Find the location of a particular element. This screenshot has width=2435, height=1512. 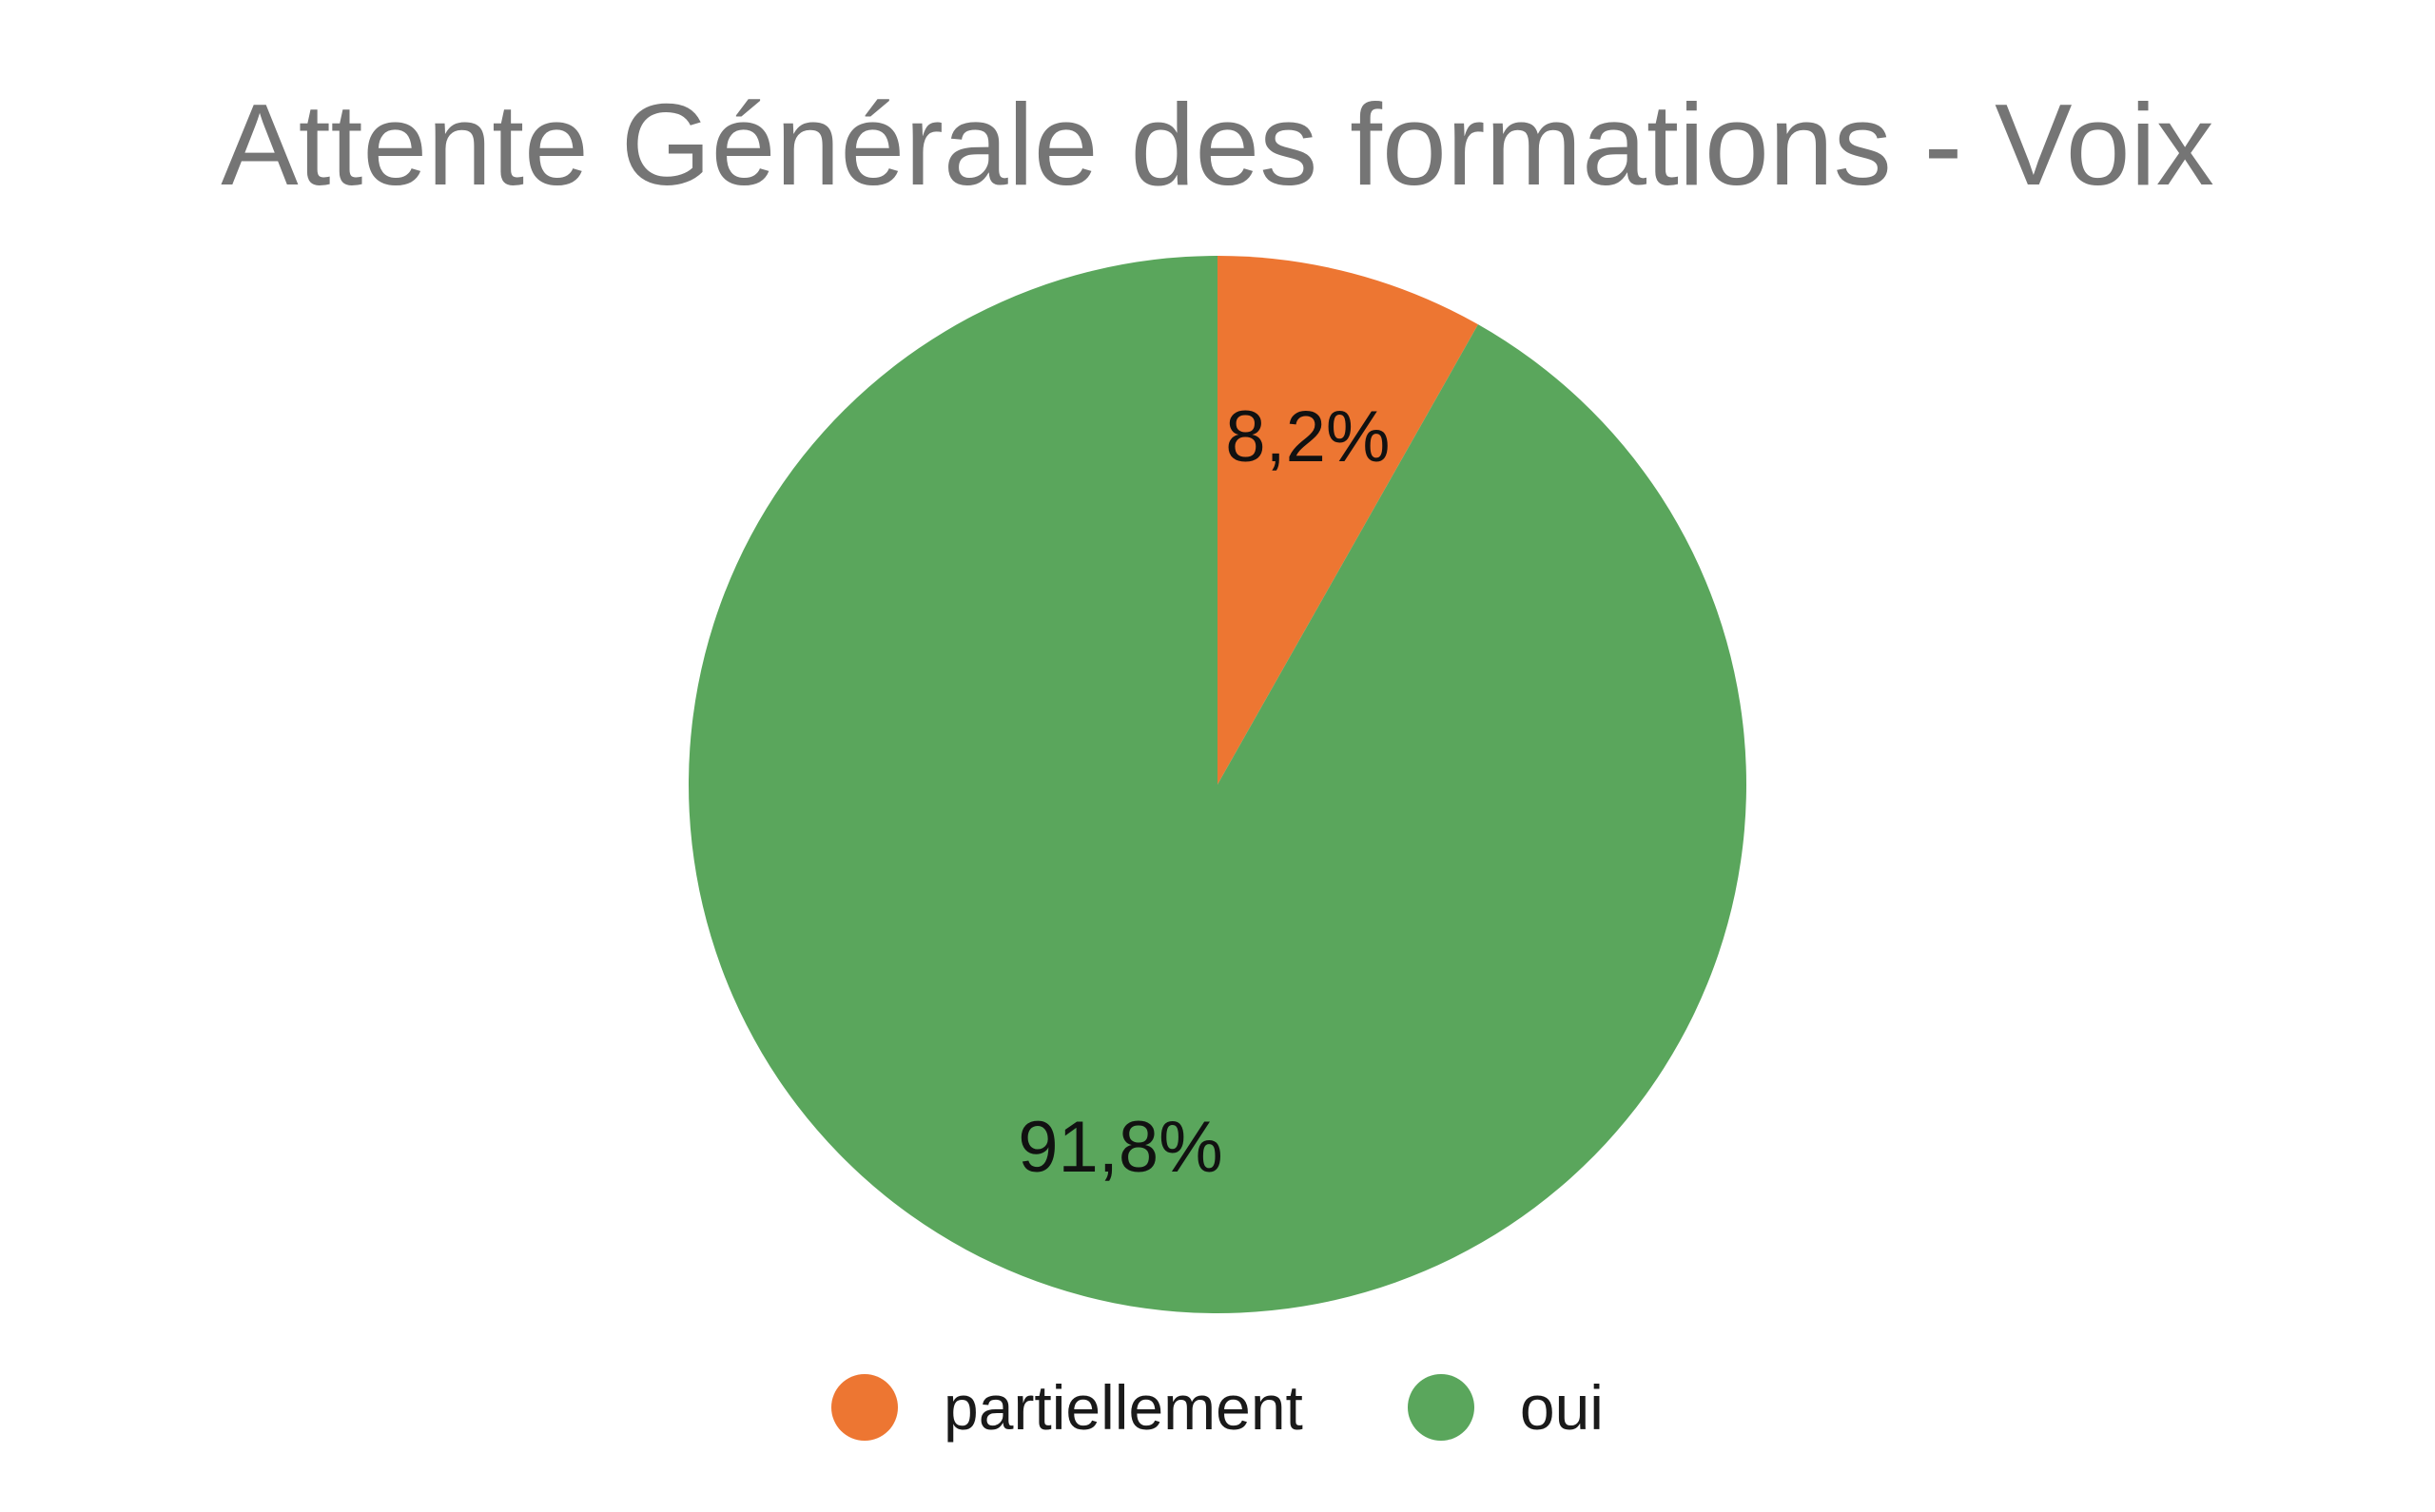

slice-label-partiellement: 8,2% is located at coordinates (1307, 437).